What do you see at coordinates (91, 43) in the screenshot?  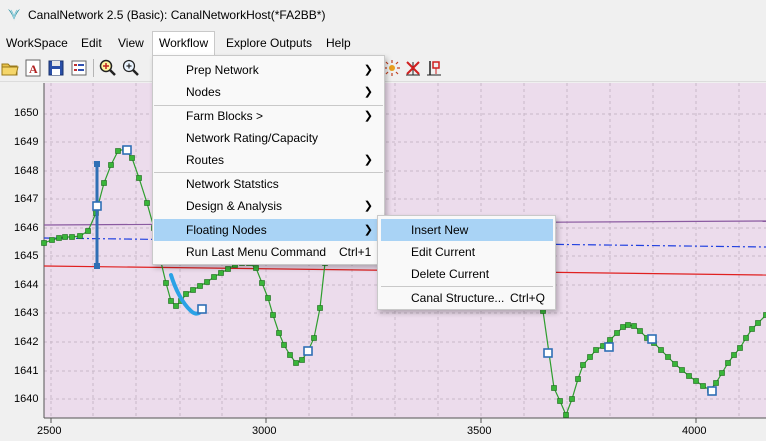 I see `menu-edit: Edit` at bounding box center [91, 43].